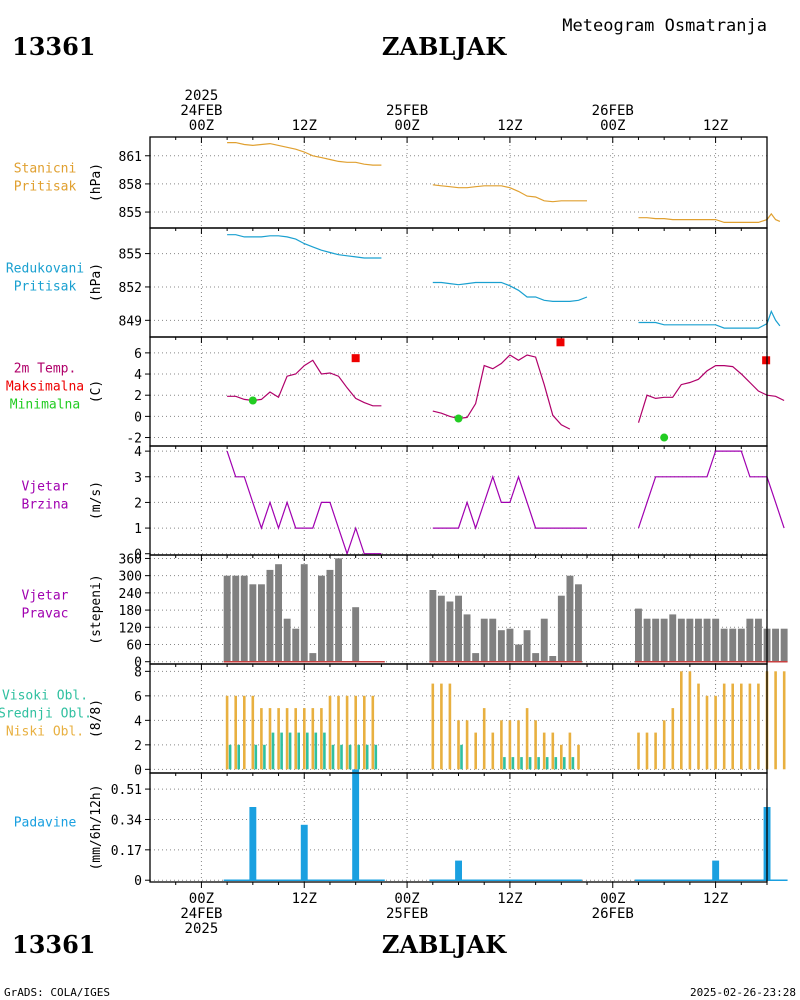 The width and height of the screenshot is (800, 1000). What do you see at coordinates (406, 899) in the screenshot?
I see `bottom-time-label: 00Z` at bounding box center [406, 899].